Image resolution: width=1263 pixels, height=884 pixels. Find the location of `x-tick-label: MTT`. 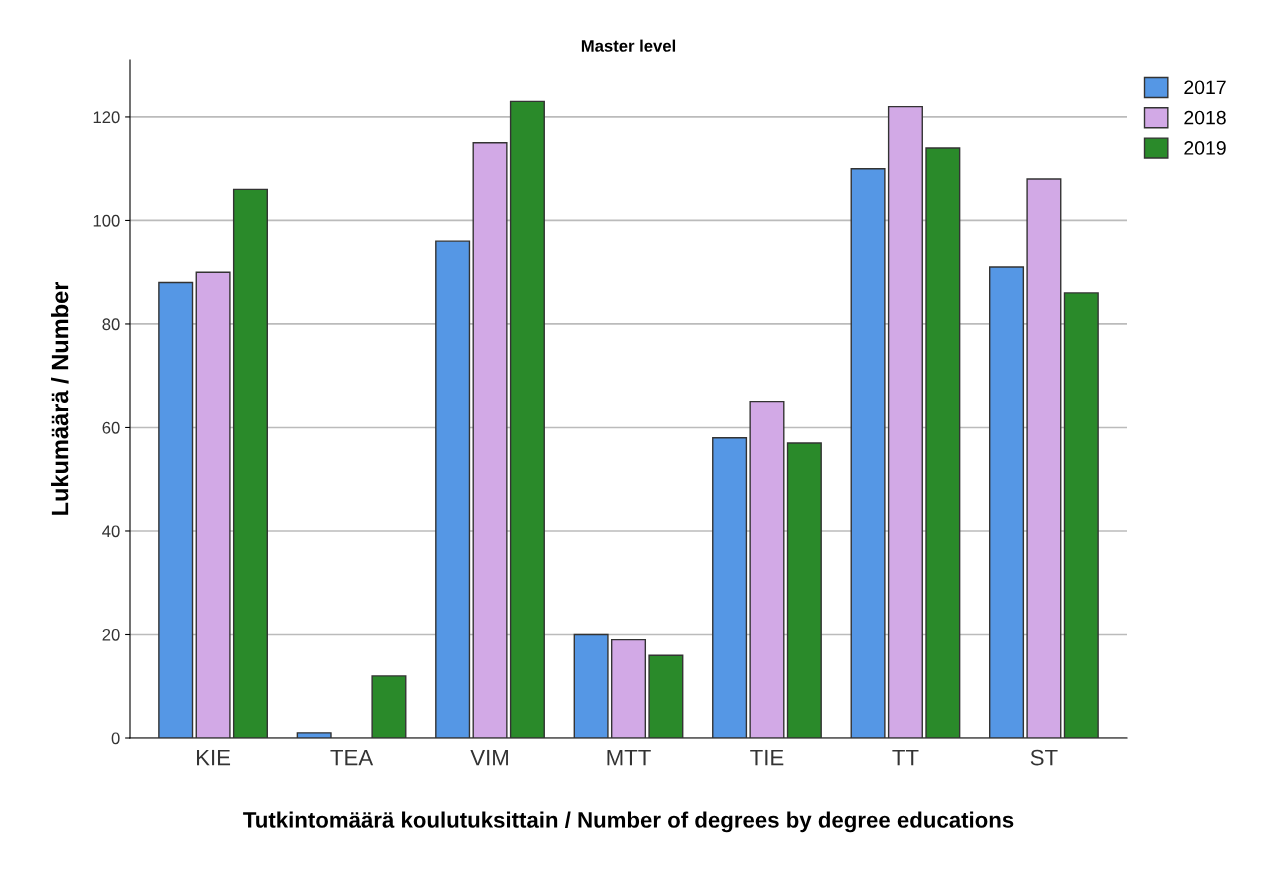

x-tick-label: MTT is located at coordinates (629, 757).